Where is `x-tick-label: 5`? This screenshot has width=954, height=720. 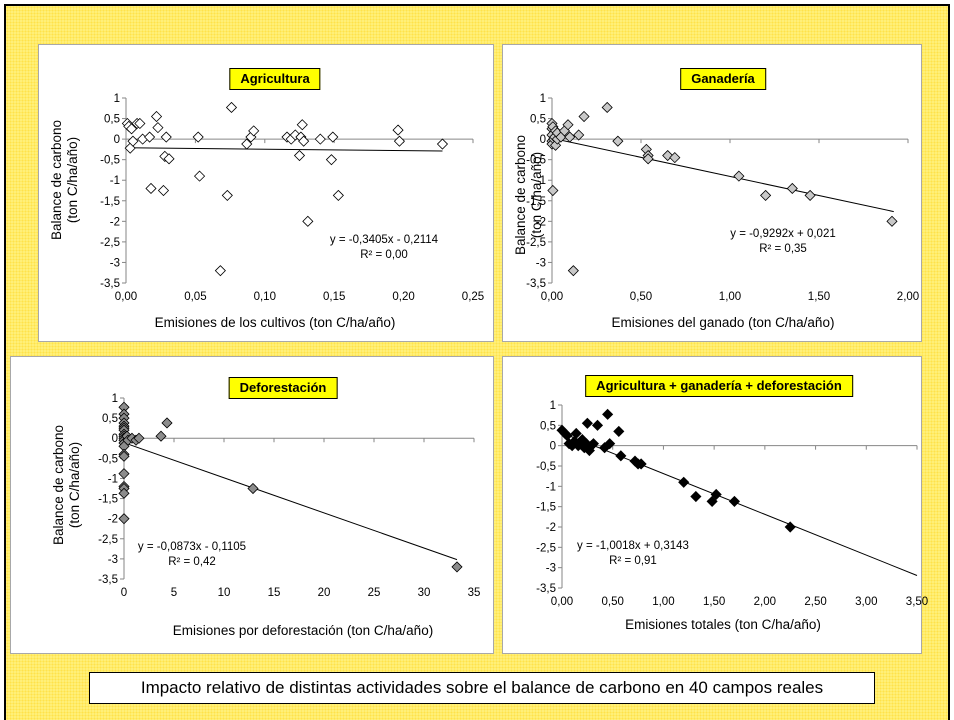 x-tick-label: 5 is located at coordinates (174, 593).